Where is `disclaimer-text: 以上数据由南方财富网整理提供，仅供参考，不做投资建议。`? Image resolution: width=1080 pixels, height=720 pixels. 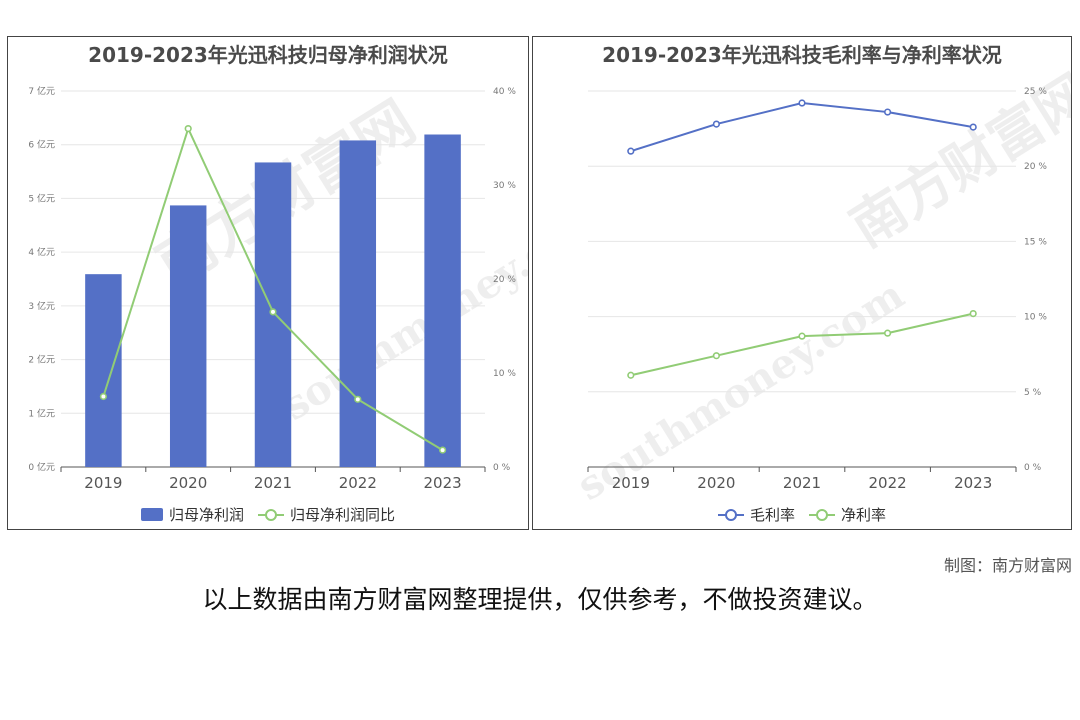 disclaimer-text: 以上数据由南方财富网整理提供，仅供参考，不做投资建议。 is located at coordinates (540, 599).